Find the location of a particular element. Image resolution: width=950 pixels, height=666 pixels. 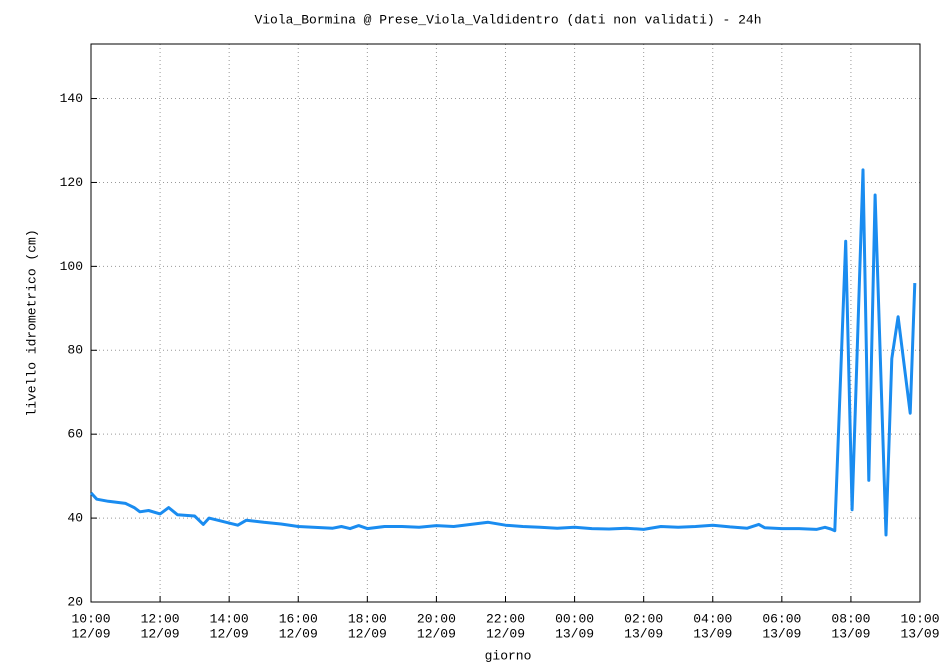

x-axis-label: giorno is located at coordinates (508, 655).